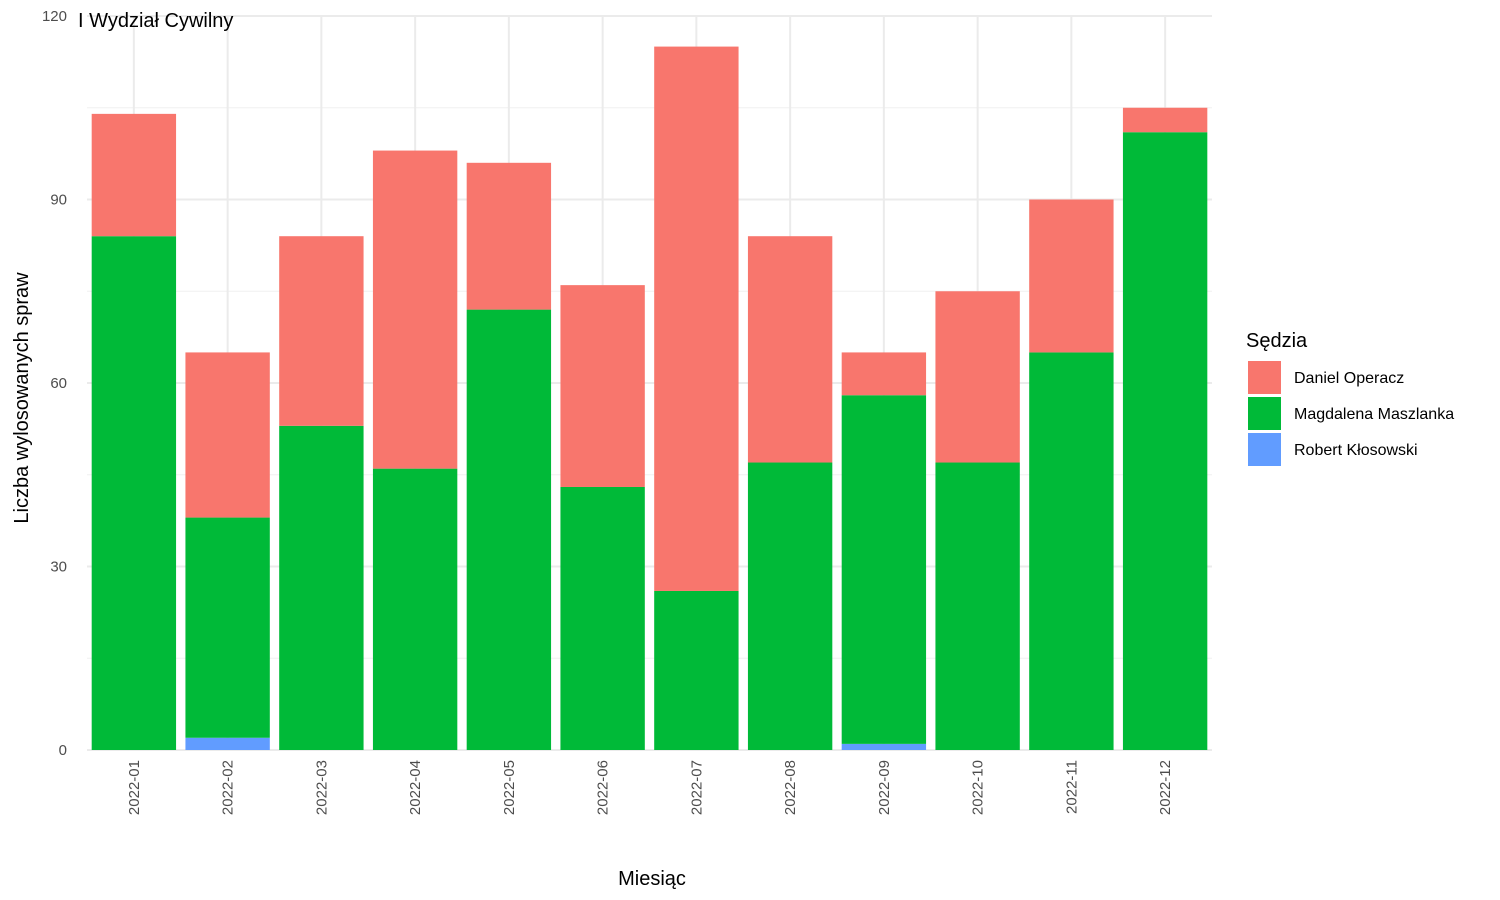 The height and width of the screenshot is (900, 1500). Describe the element at coordinates (652, 879) in the screenshot. I see `x-axis-title: Miesiąc` at that location.